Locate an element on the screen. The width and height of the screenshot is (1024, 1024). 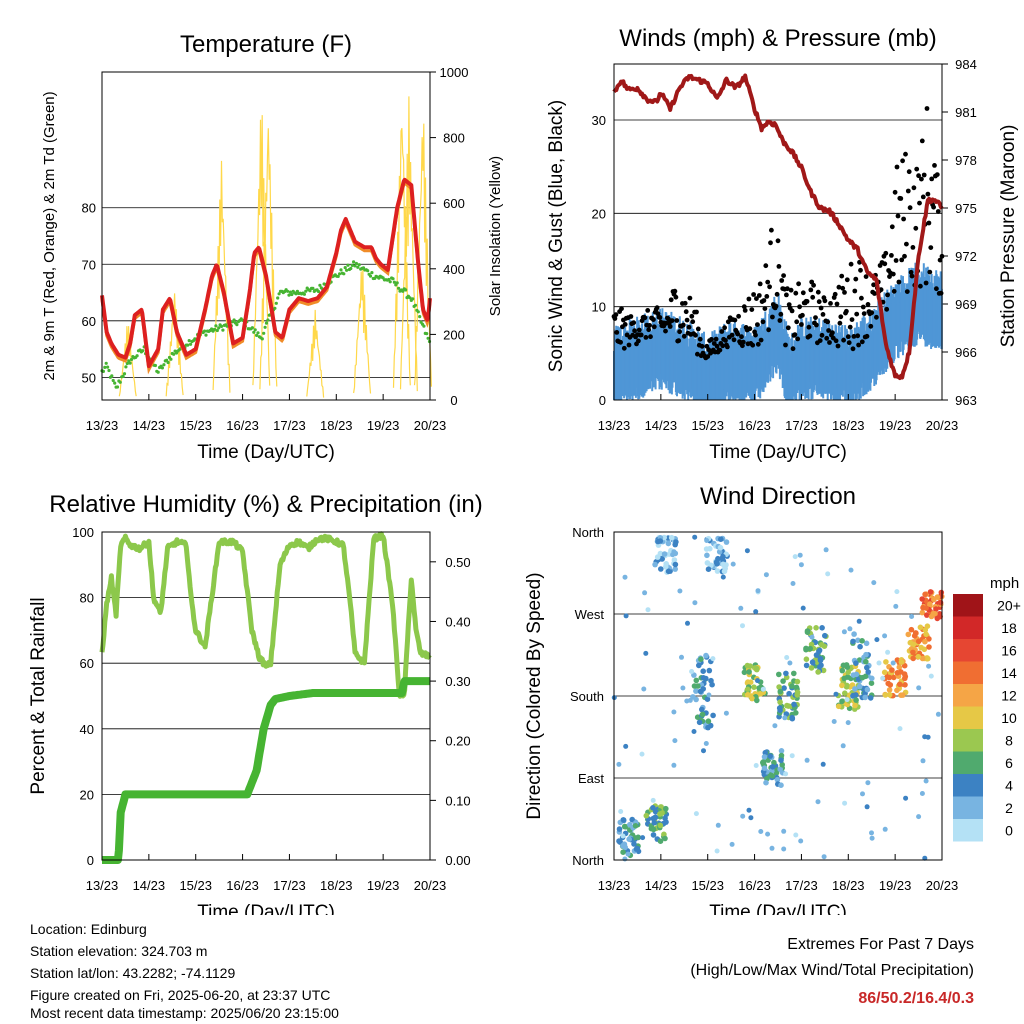
winds-ytick-right-label: 984 is located at coordinates (966, 64).